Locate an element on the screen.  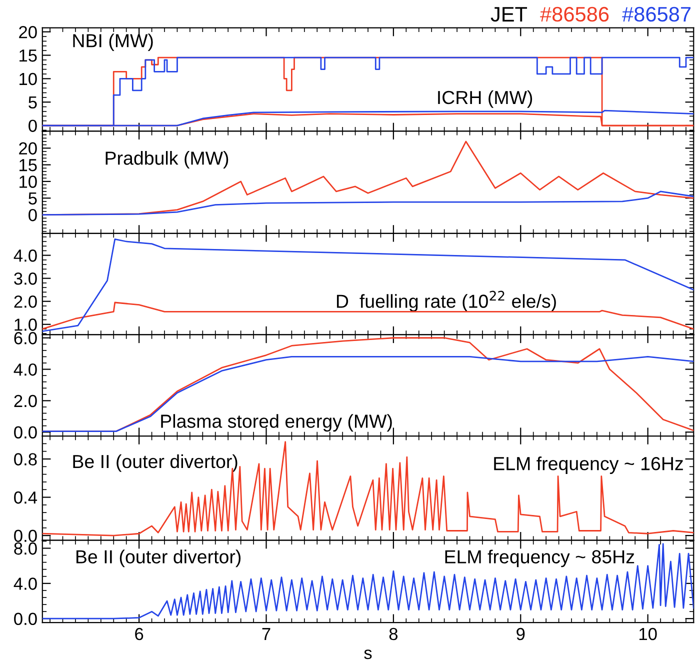
y-tick-label: 3.0 is located at coordinates (25, 278).